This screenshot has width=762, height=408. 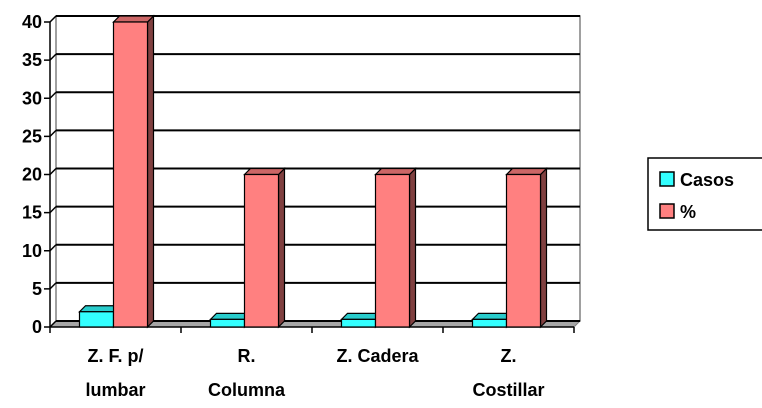 What do you see at coordinates (32, 60) in the screenshot?
I see `y-tick-label: 35` at bounding box center [32, 60].